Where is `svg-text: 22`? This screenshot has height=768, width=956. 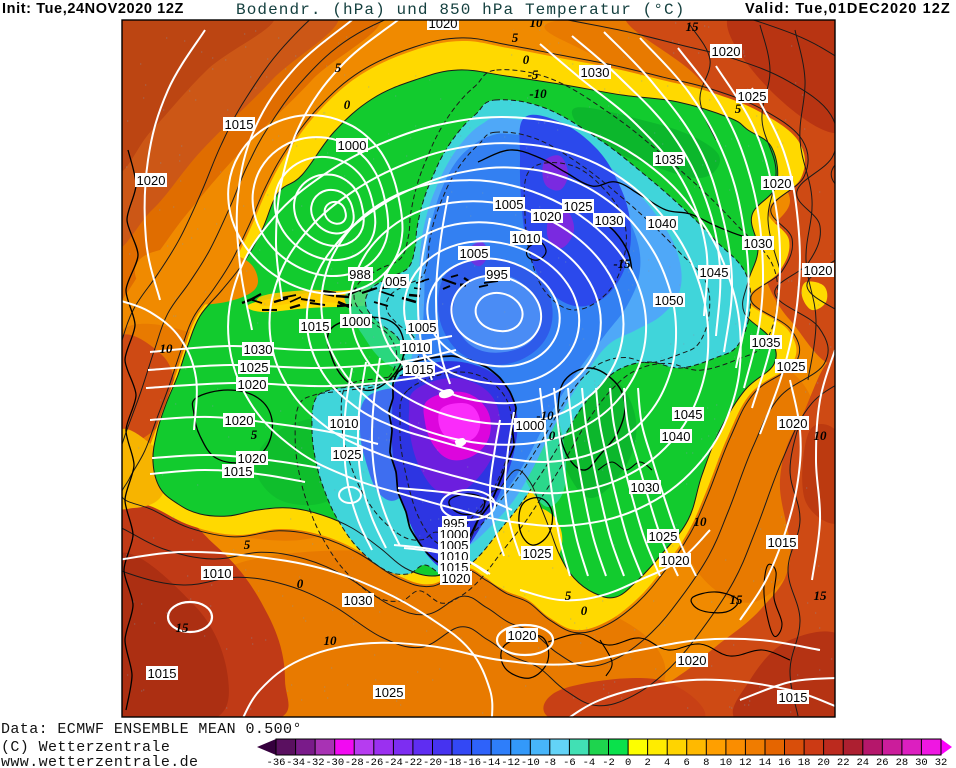 svg-text: 22 is located at coordinates (843, 762).